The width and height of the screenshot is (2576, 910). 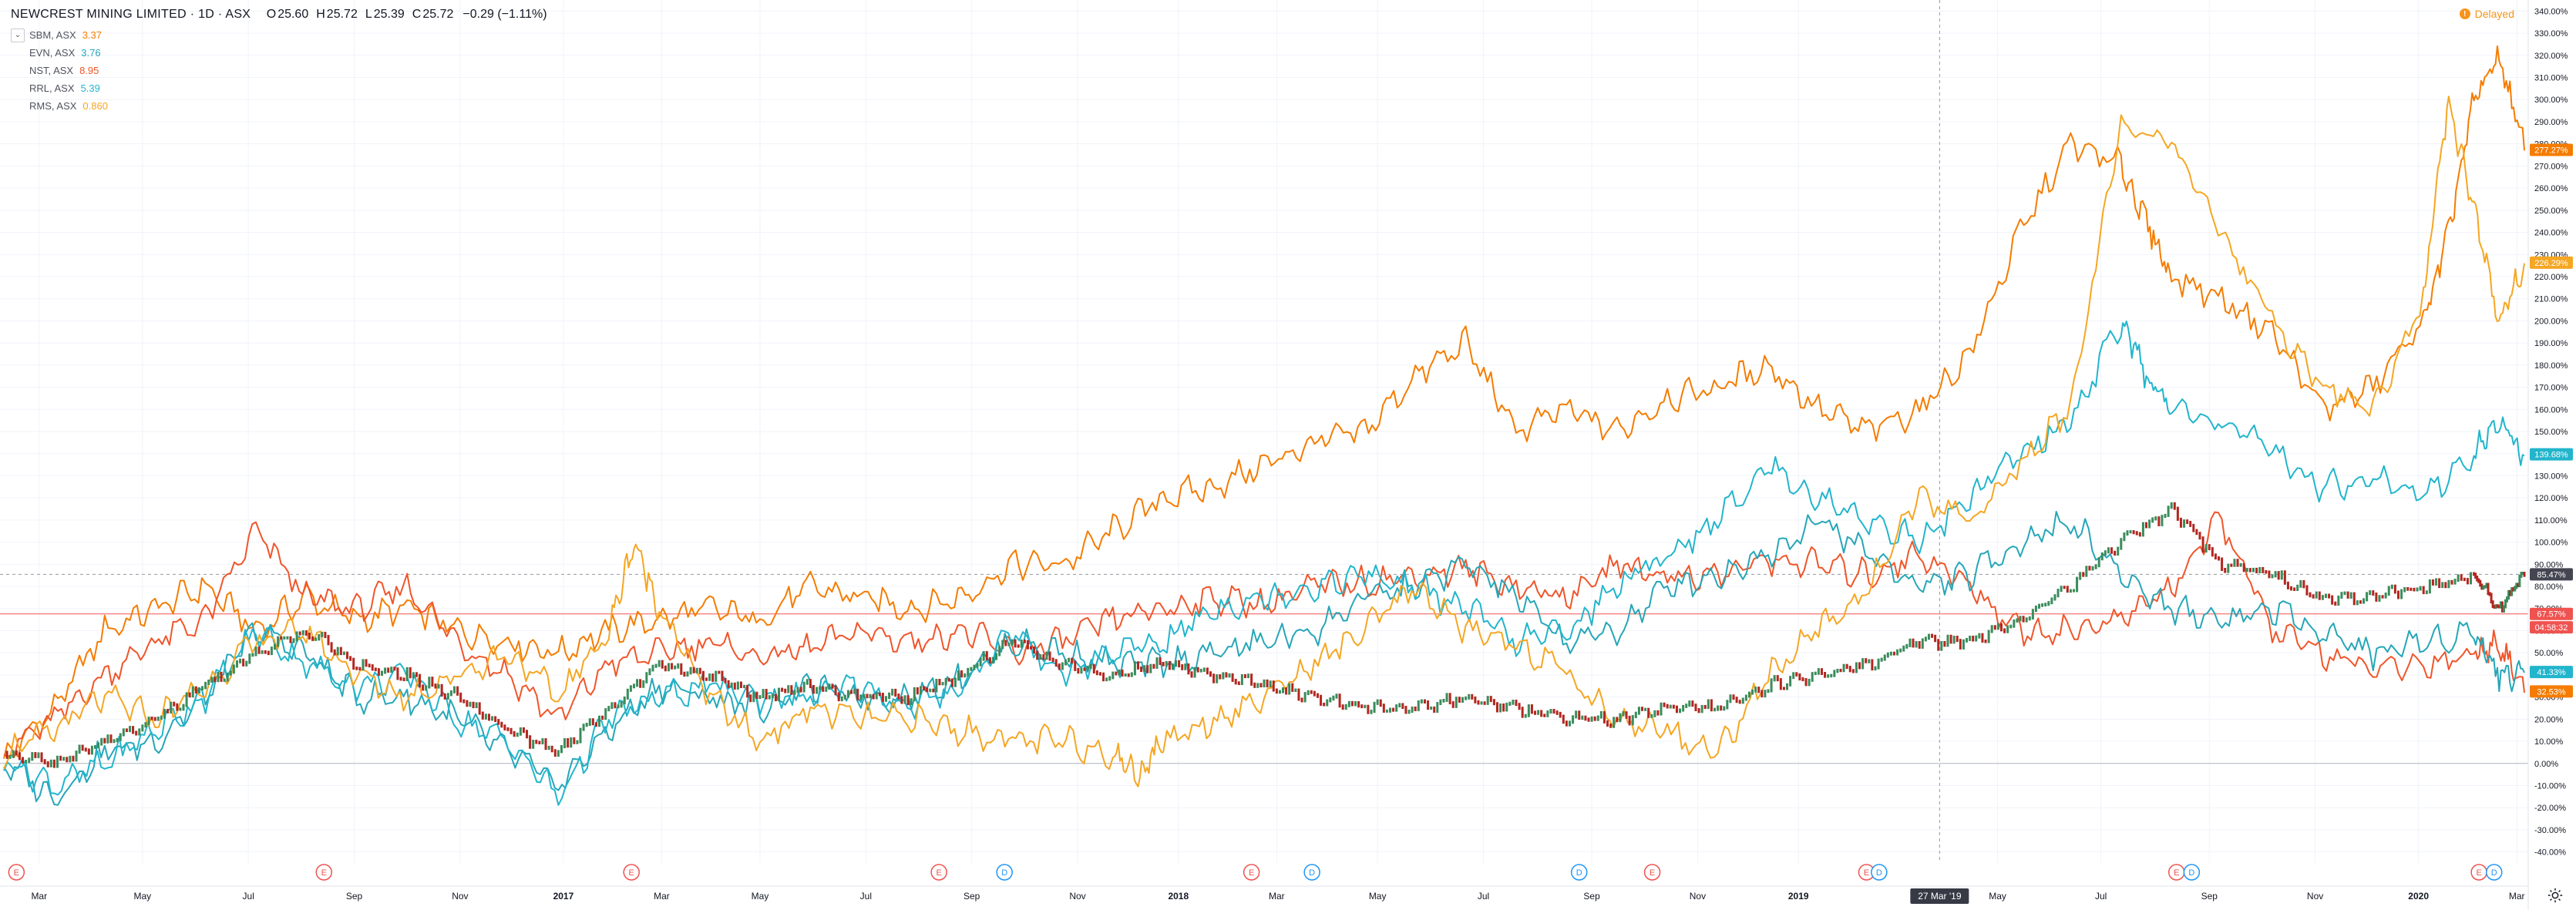 I want to click on x-tick-label: Jul, so click(x=866, y=897).